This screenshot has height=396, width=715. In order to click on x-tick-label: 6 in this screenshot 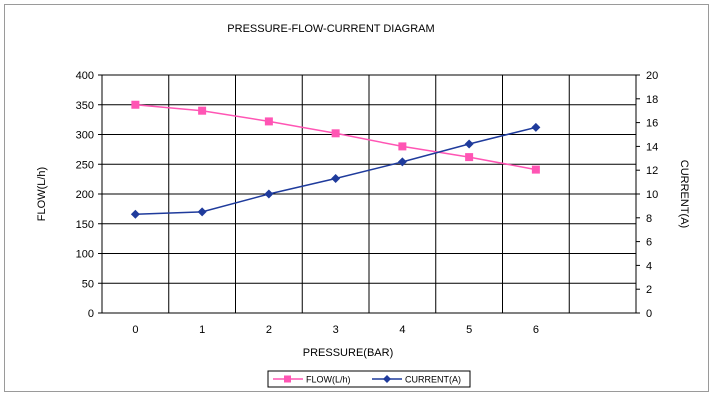, I will do `click(536, 330)`.